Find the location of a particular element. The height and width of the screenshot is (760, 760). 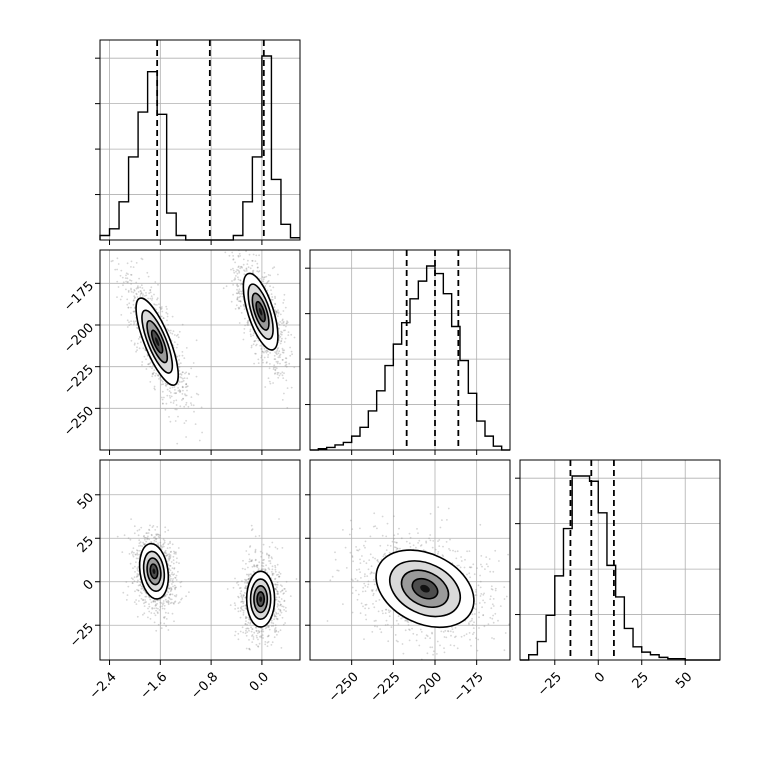

y-tick-label-p2: 50 is located at coordinates (86, 501).